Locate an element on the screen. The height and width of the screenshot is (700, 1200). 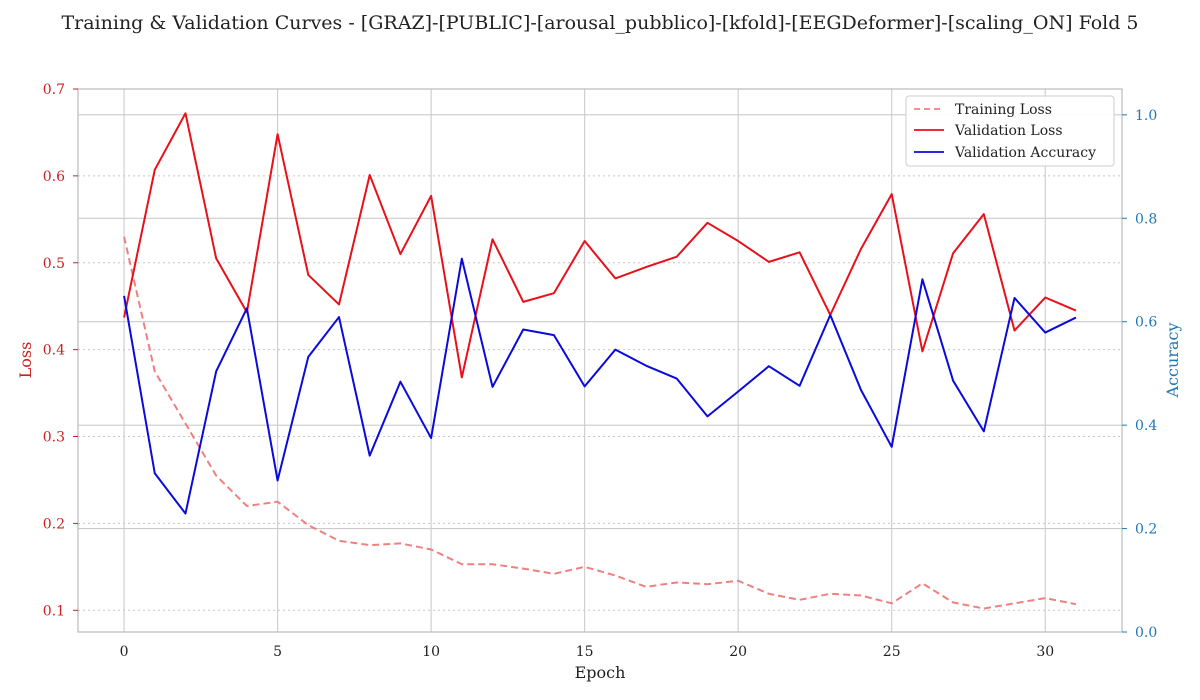
x-axis: 0 5 10 15 20 25 30 is located at coordinates (587, 652).